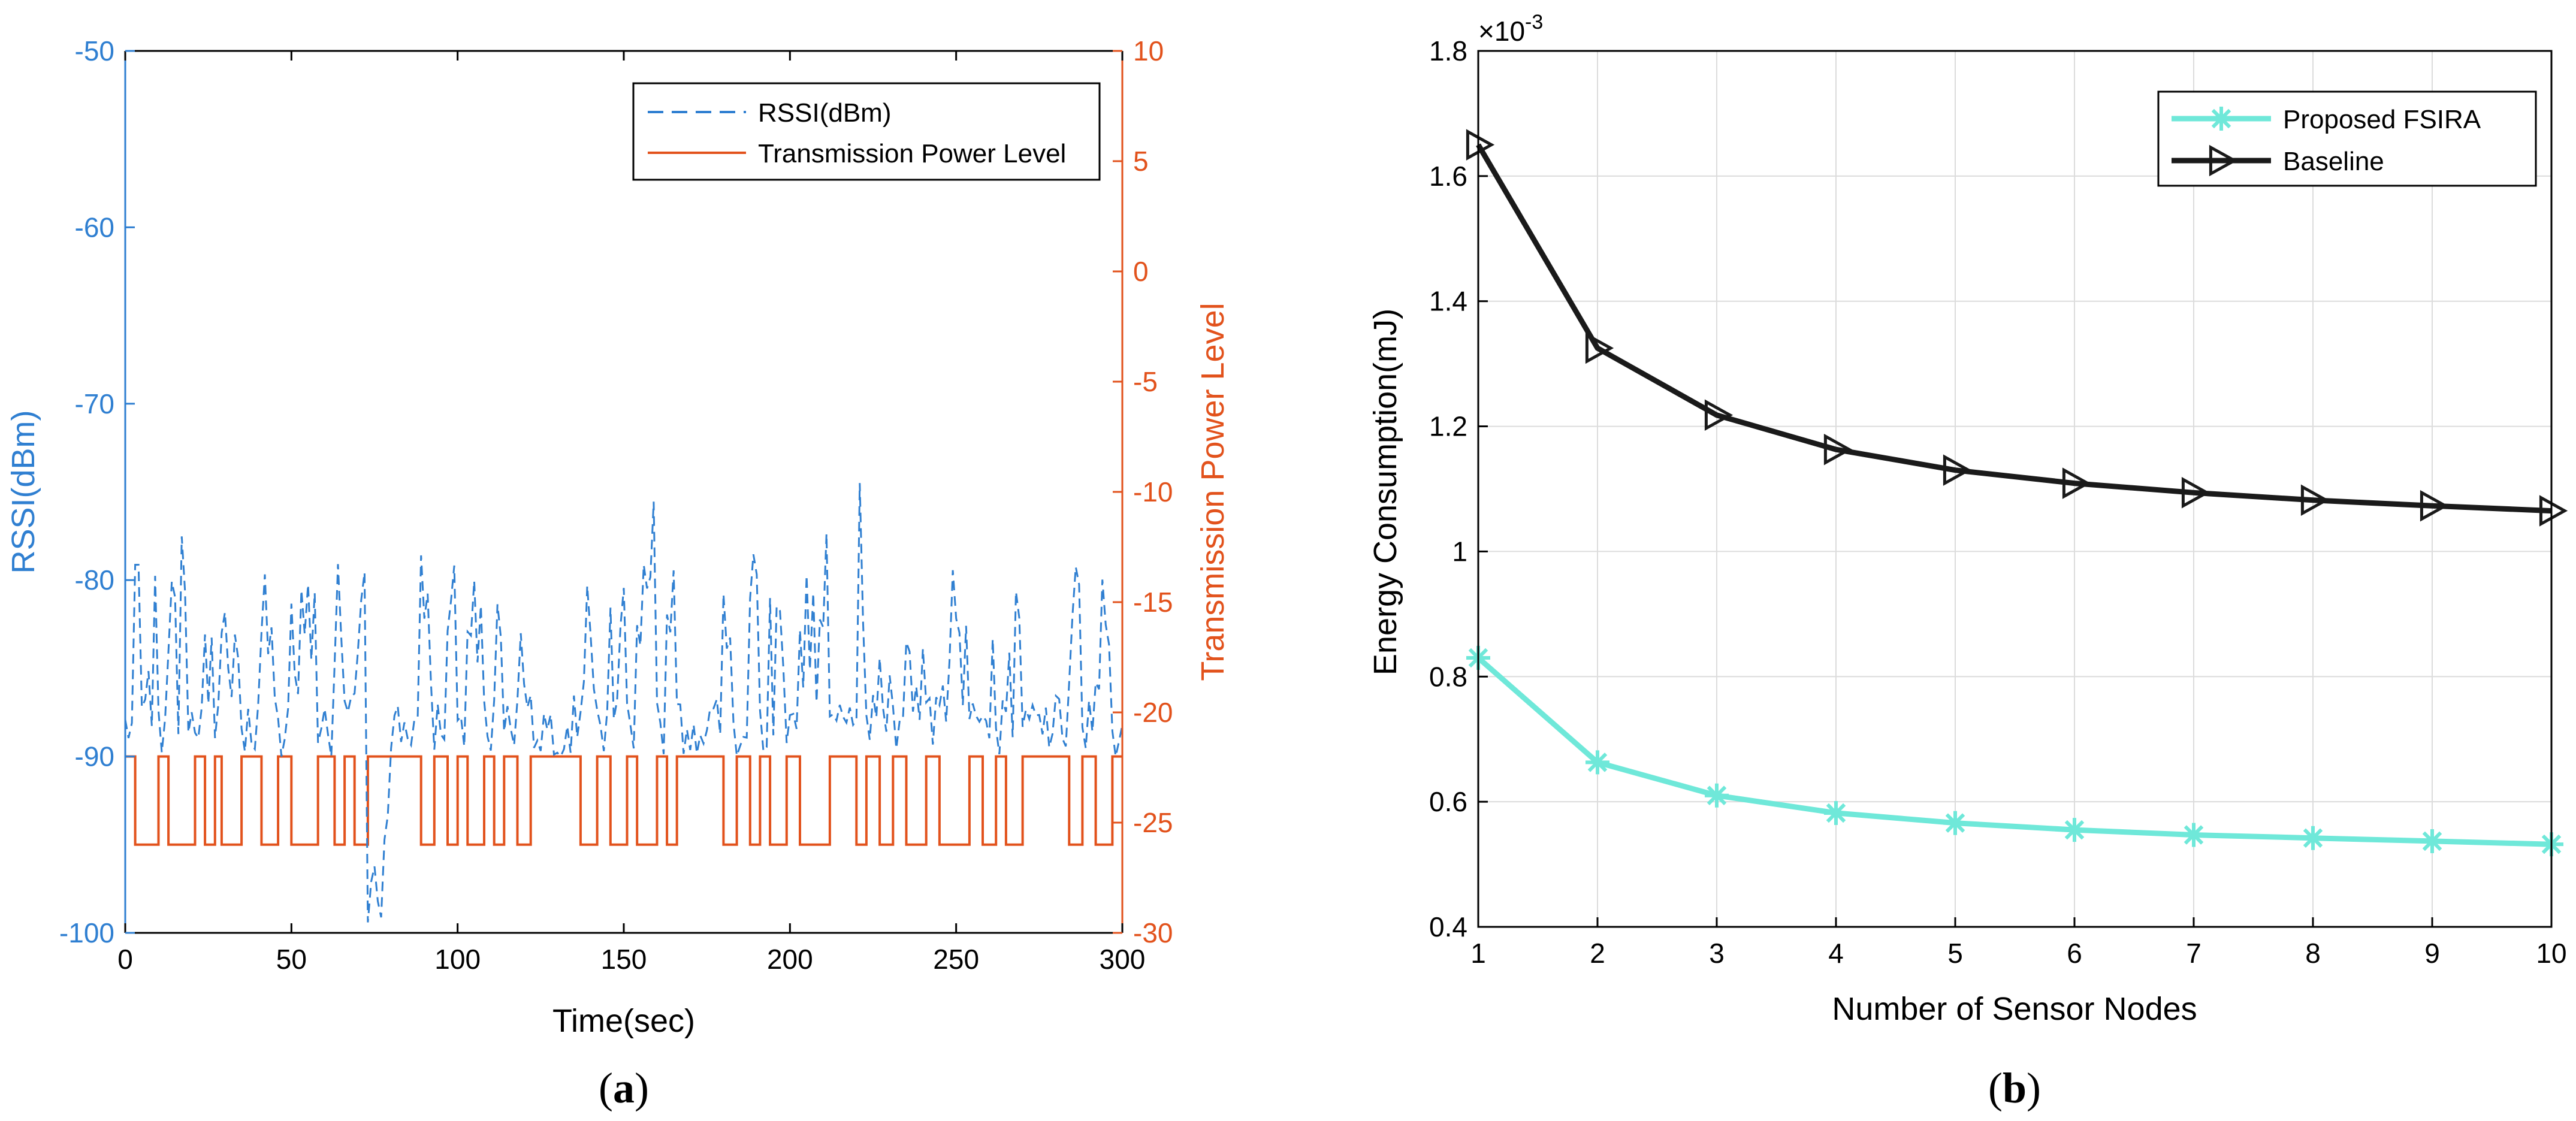 This screenshot has width=2576, height=1121. I want to click on legend-label-power: Transmission Power Level, so click(912, 153).